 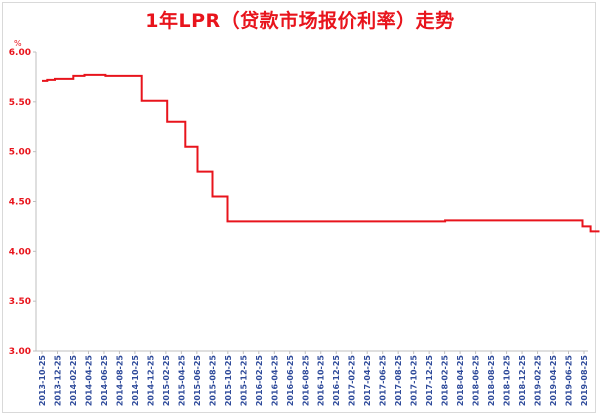 What do you see at coordinates (445, 381) in the screenshot?
I see `x-tick-label: 2018-02-25` at bounding box center [445, 381].